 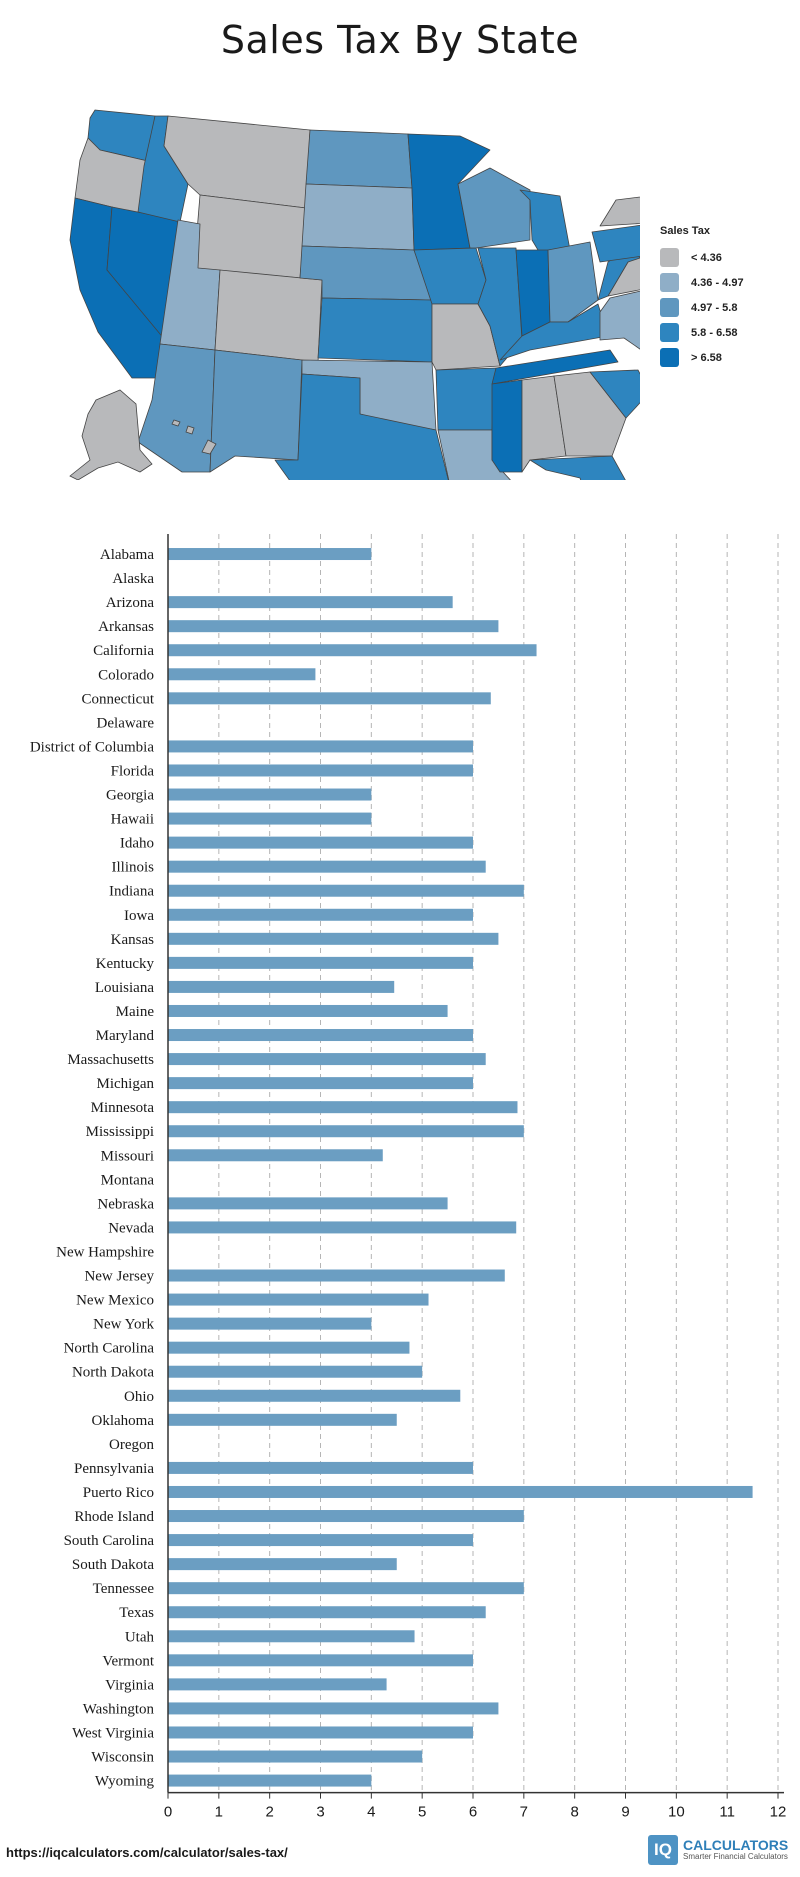 What do you see at coordinates (124, 1589) in the screenshot?
I see `category-label: Tennessee` at bounding box center [124, 1589].